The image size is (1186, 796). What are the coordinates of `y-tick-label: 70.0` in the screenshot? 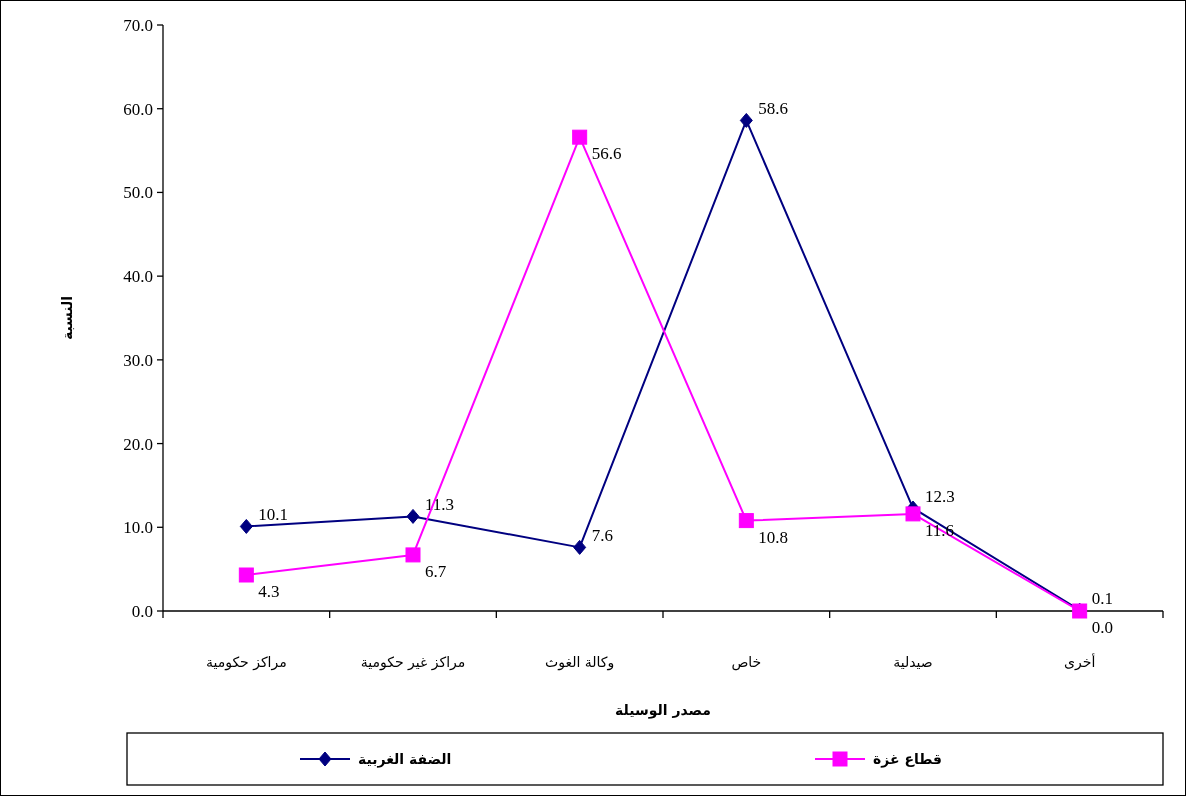 It's located at (138, 25).